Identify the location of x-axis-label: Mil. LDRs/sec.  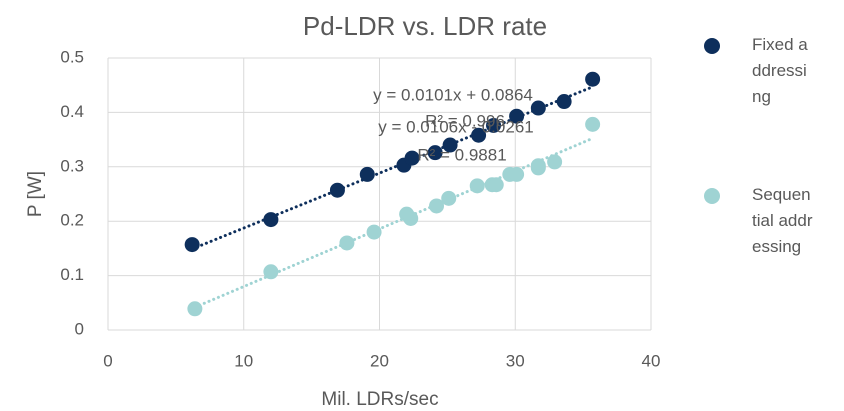
(379, 399).